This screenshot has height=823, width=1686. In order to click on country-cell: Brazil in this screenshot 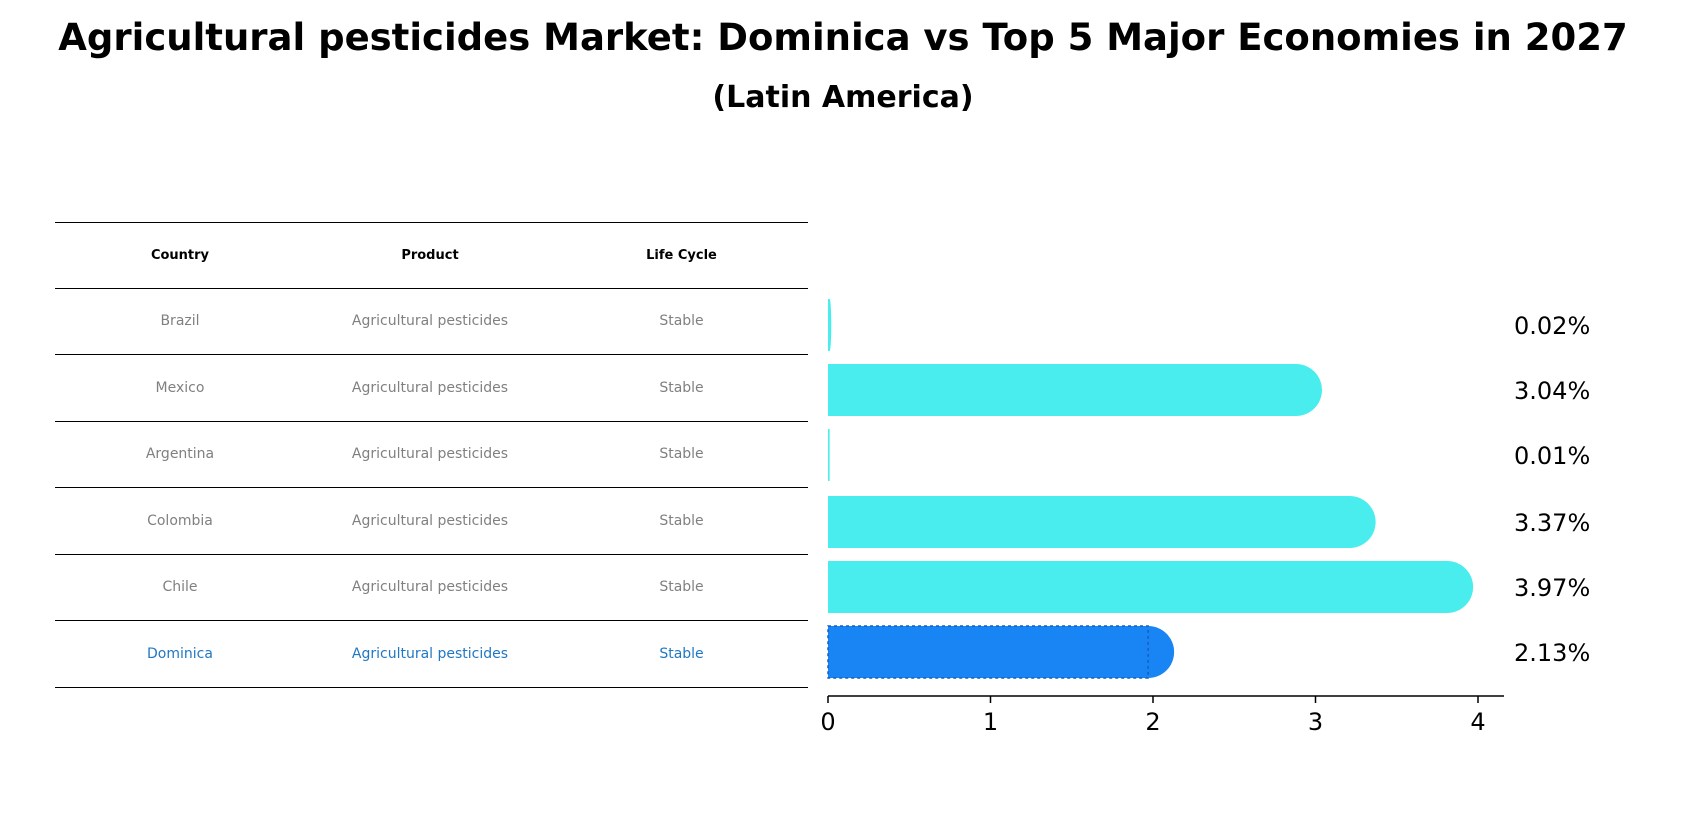, I will do `click(180, 321)`.